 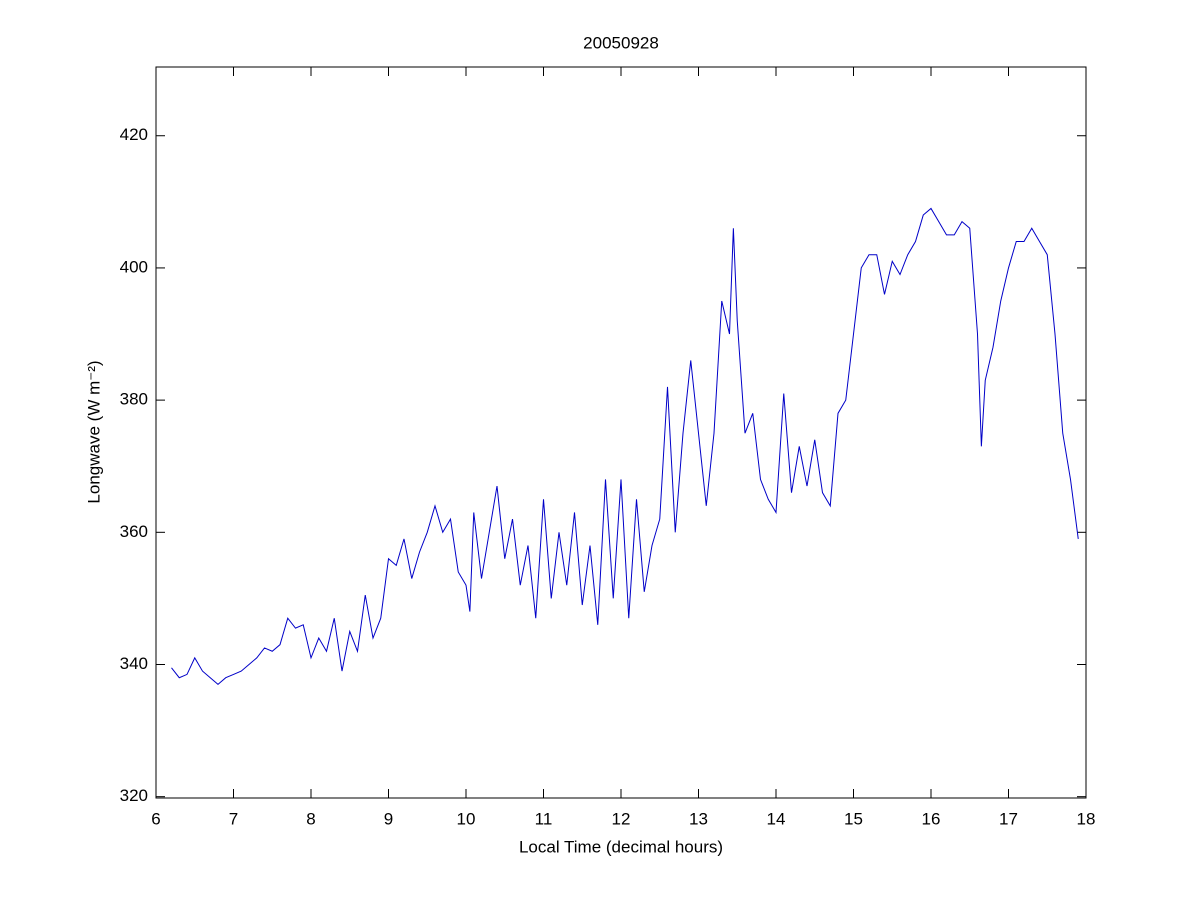 I want to click on y-tick-label: 340, so click(x=134, y=663).